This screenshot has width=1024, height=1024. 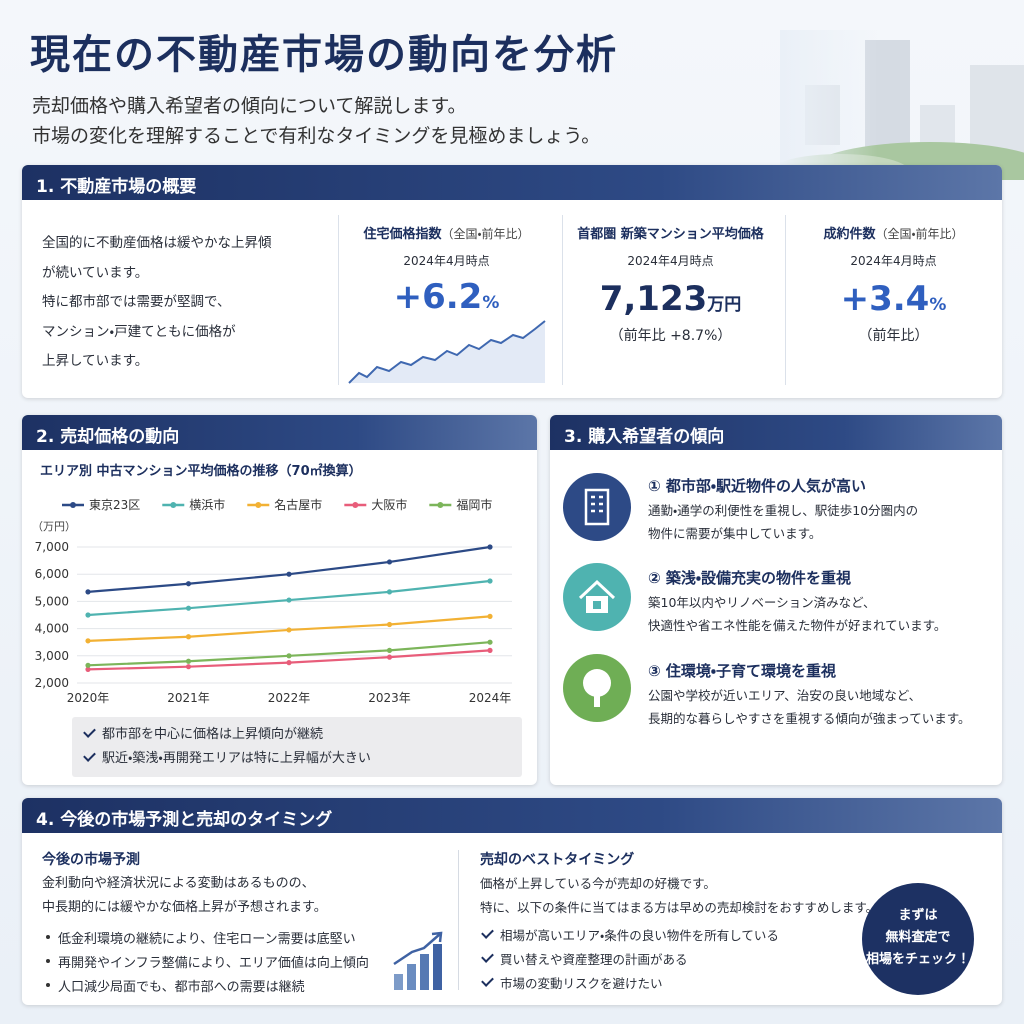 I want to click on kpi-title: 成約件数, so click(x=849, y=234).